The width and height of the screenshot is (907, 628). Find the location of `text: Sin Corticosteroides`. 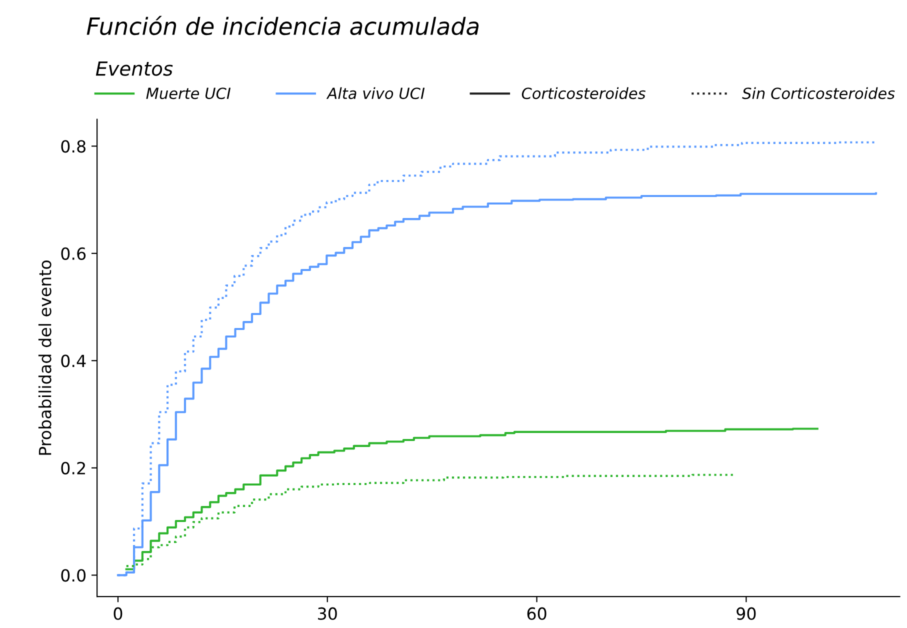

text: Sin Corticosteroides is located at coordinates (818, 93).